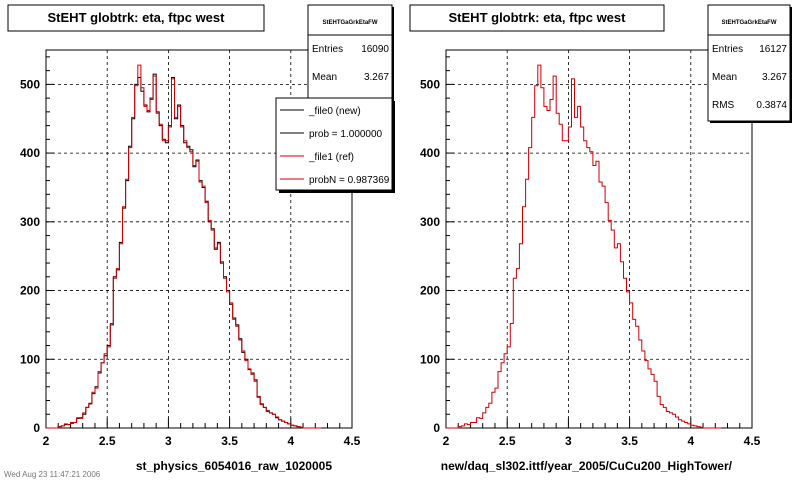  Describe the element at coordinates (234, 466) in the screenshot. I see `x-axis-label: st_physics_6054016_raw_1020005` at that location.